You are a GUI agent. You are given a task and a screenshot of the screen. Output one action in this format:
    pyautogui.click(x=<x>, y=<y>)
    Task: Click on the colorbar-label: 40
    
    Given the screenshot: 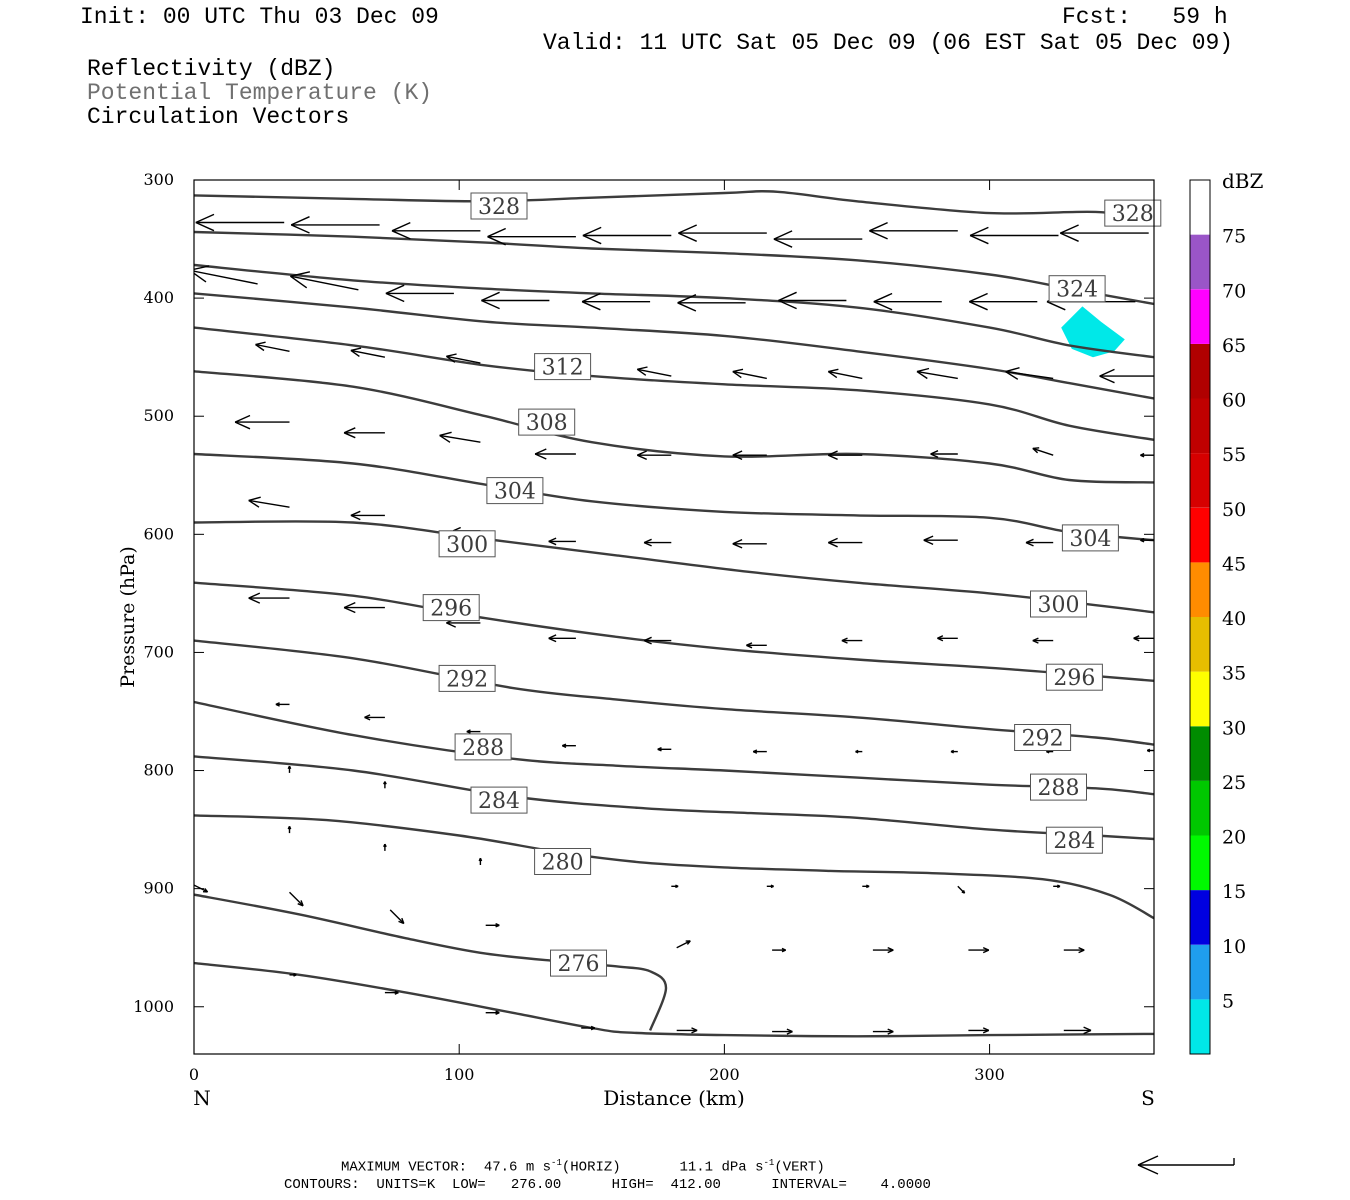 What is the action you would take?
    pyautogui.click(x=1234, y=619)
    